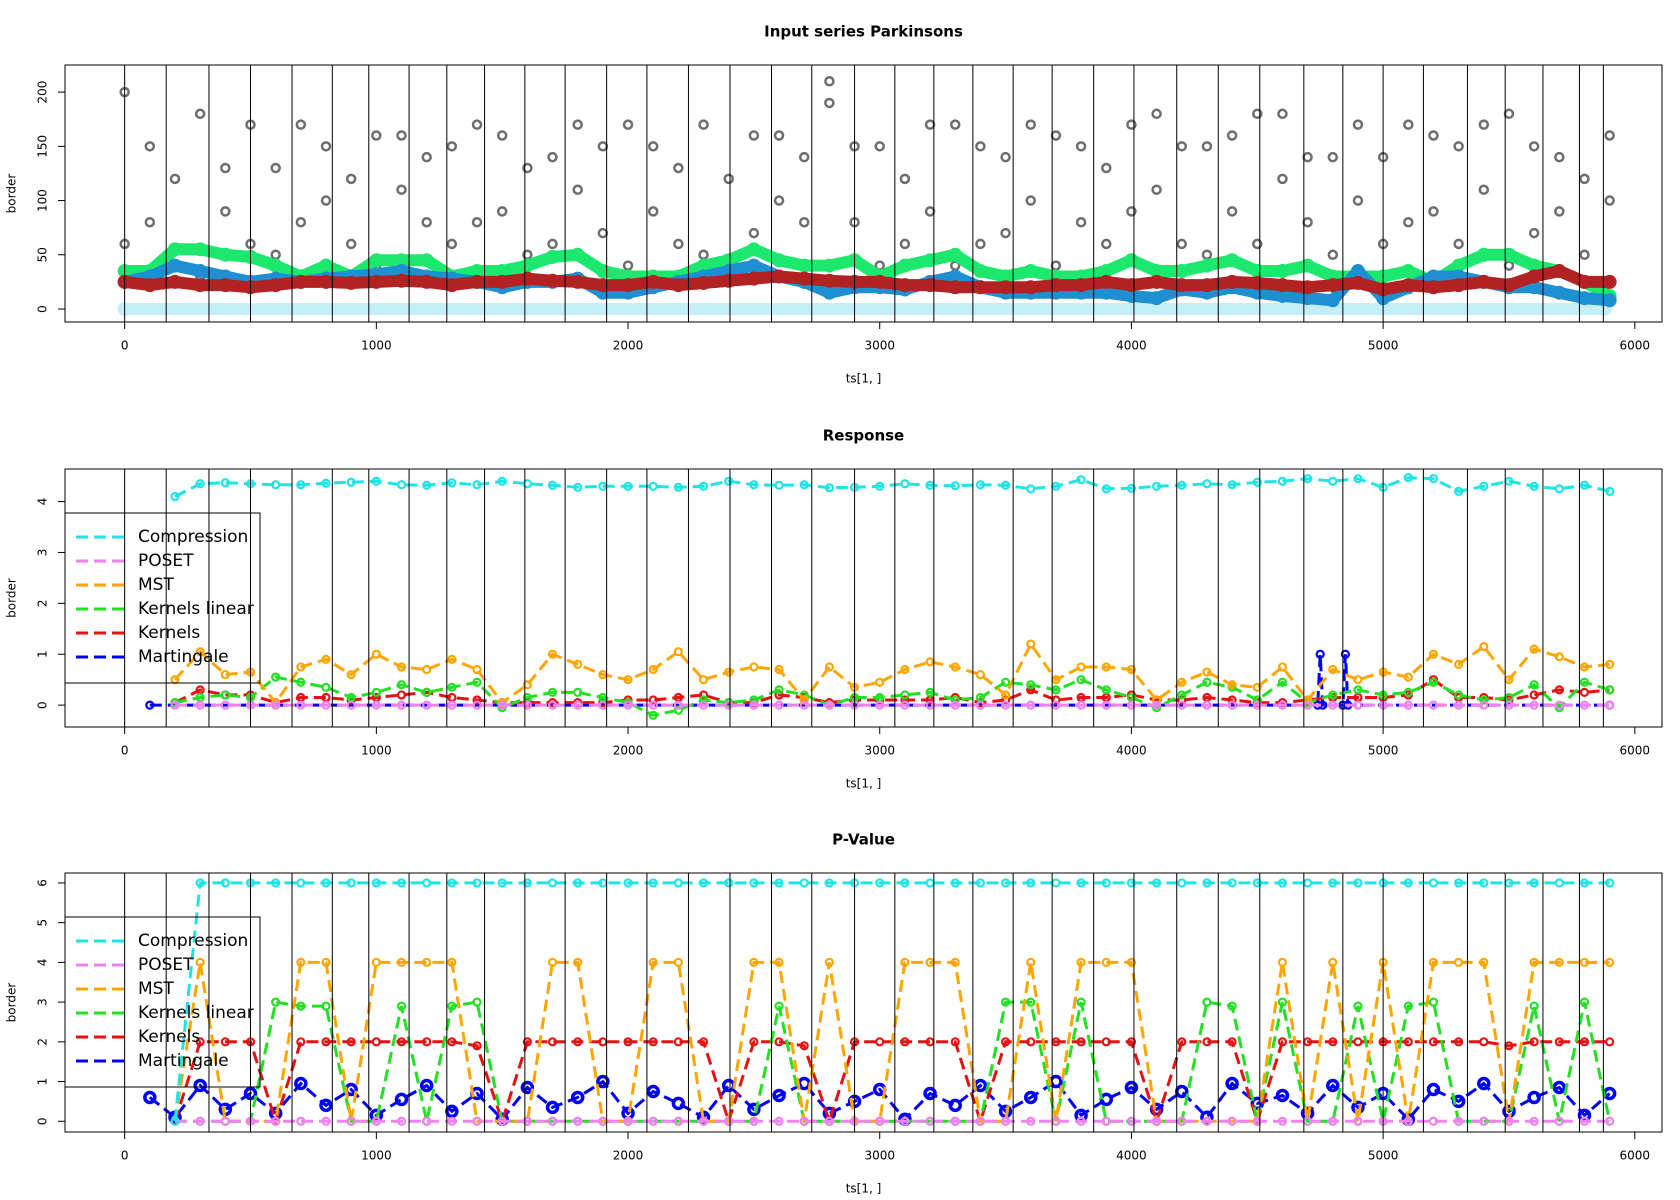 This screenshot has width=1680, height=1200. I want to click on x-tick-label: 5000, so click(1383, 346).